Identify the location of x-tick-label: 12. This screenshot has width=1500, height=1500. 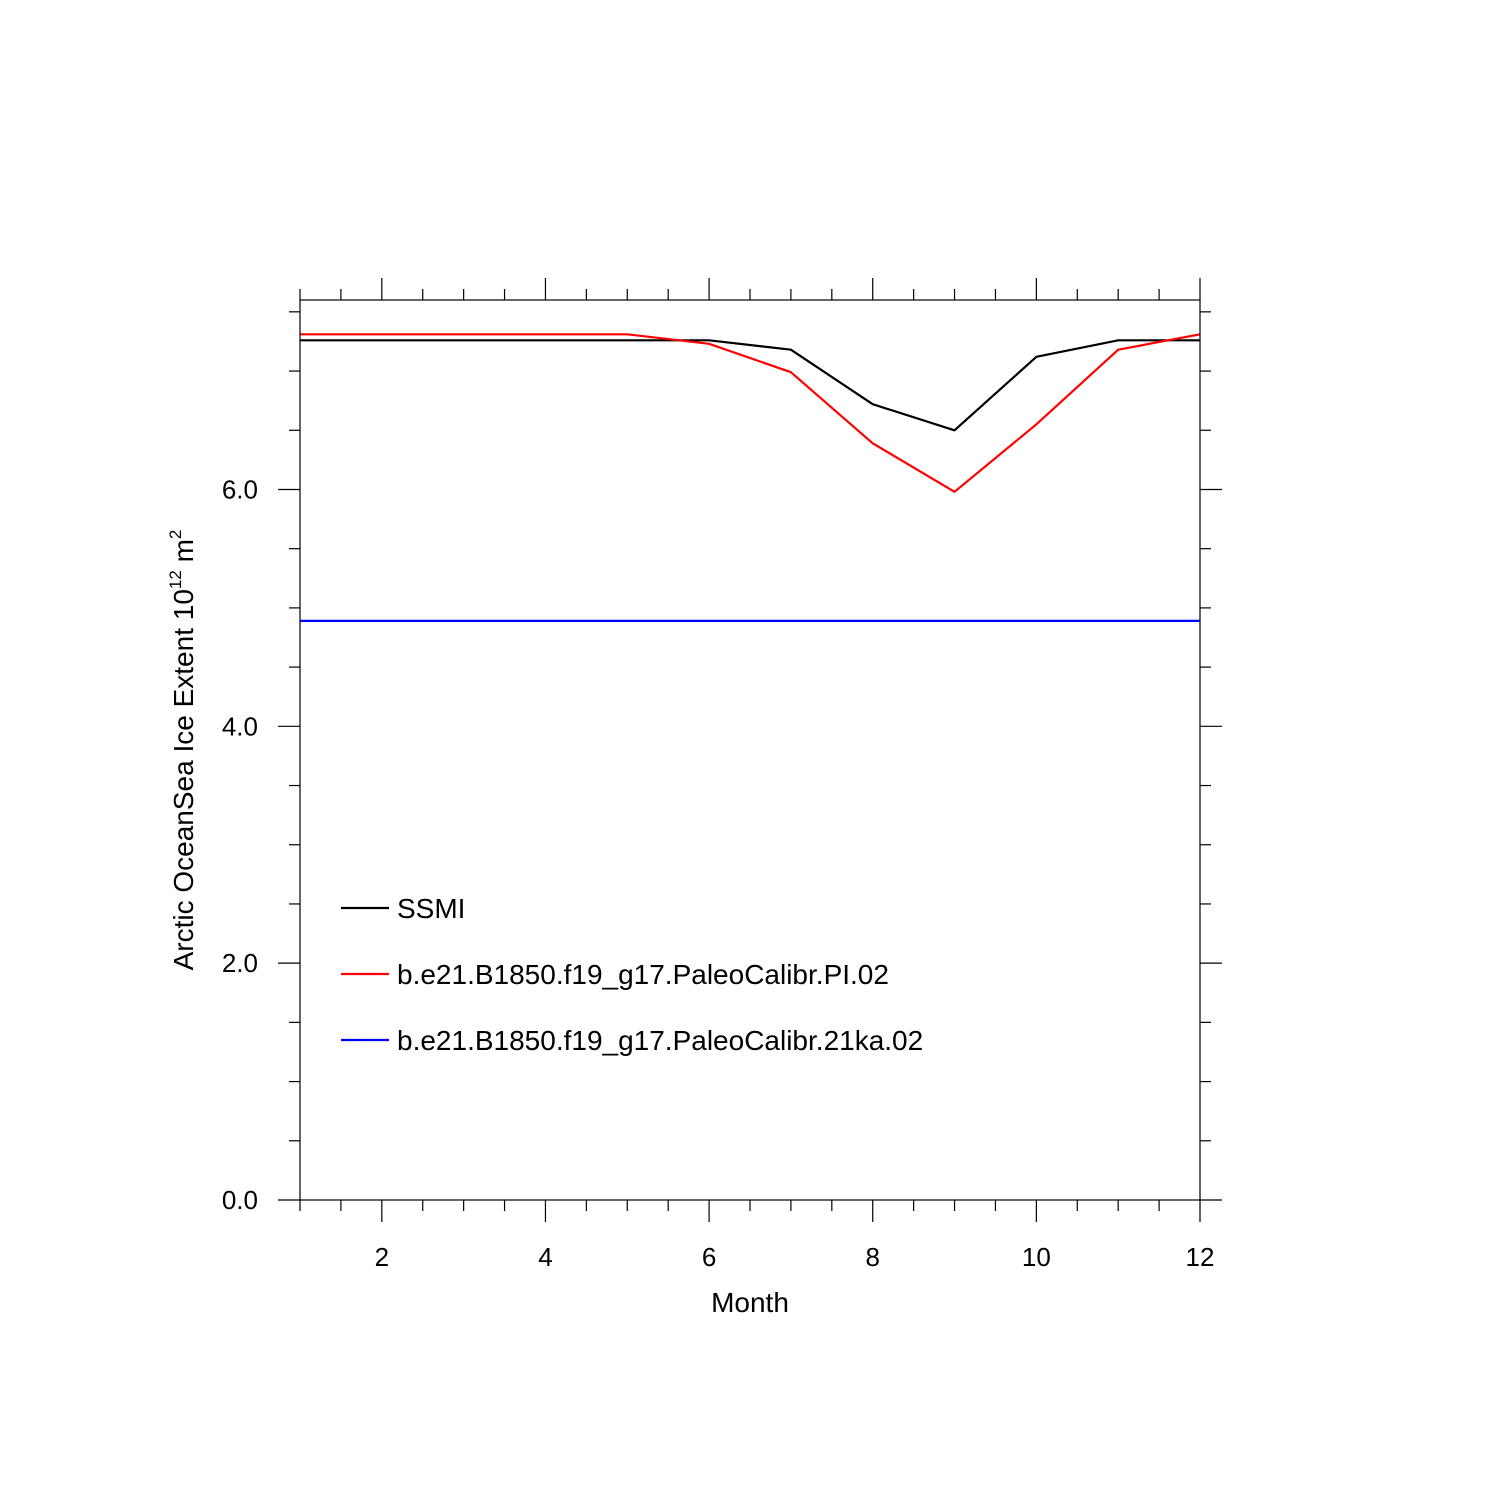
(1200, 1257).